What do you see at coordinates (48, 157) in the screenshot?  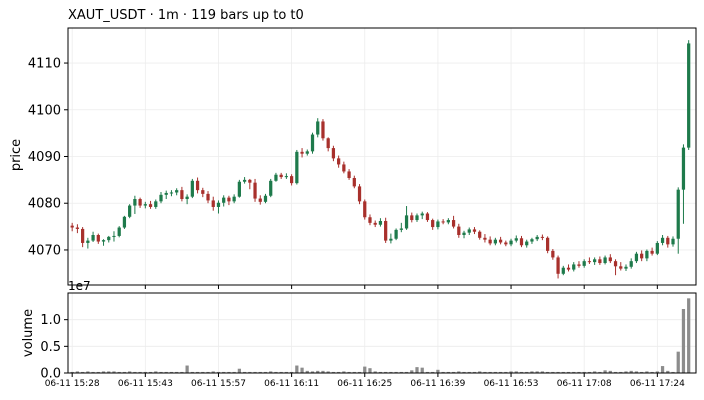 I see `price-y-axis: 4070 4080 4090 4100 4110` at bounding box center [48, 157].